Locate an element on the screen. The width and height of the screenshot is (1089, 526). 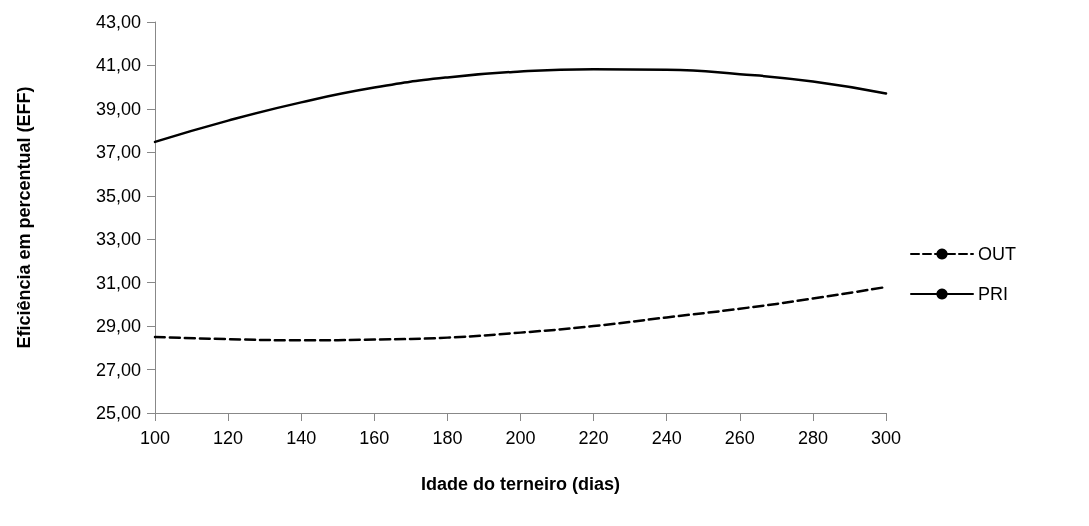
x-tick-label: 140 is located at coordinates (301, 438).